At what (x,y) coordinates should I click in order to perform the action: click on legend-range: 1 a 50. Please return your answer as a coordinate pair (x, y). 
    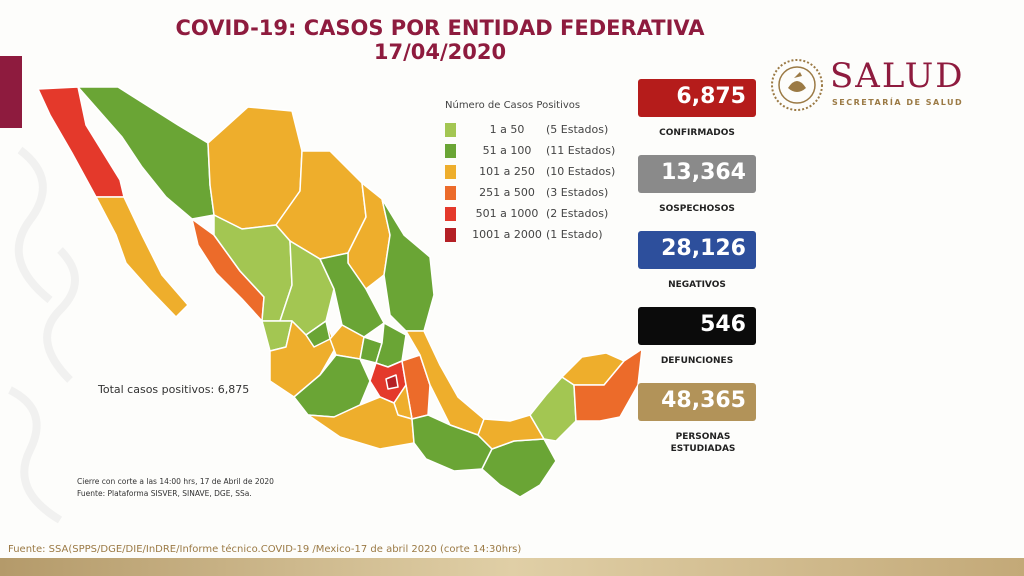
    Looking at the image, I should click on (507, 129).